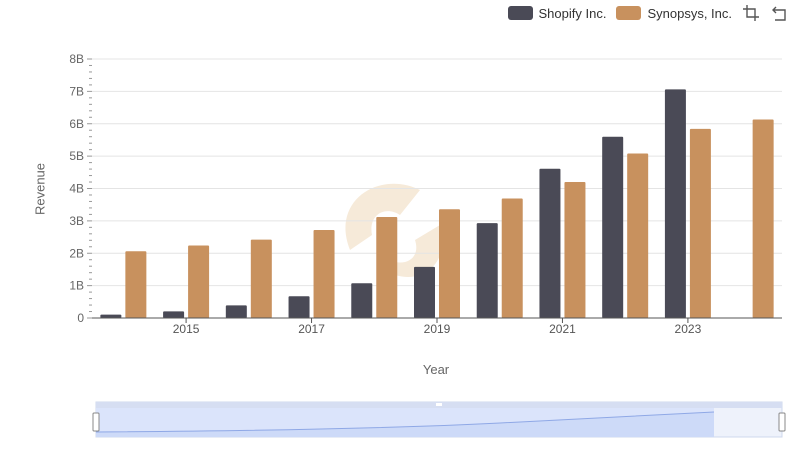 Image resolution: width=800 pixels, height=461 pixels. Describe the element at coordinates (675, 204) in the screenshot. I see `bar-shopify-2023` at that location.